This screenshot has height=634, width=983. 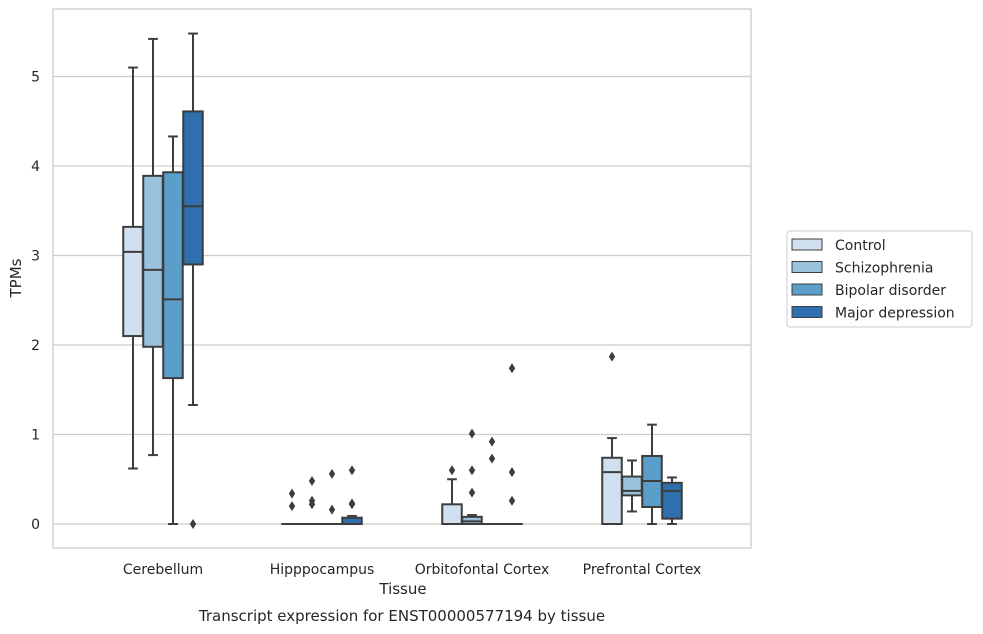 What do you see at coordinates (482, 570) in the screenshot?
I see `x-tick-label: Orbitofontal Cortex` at bounding box center [482, 570].